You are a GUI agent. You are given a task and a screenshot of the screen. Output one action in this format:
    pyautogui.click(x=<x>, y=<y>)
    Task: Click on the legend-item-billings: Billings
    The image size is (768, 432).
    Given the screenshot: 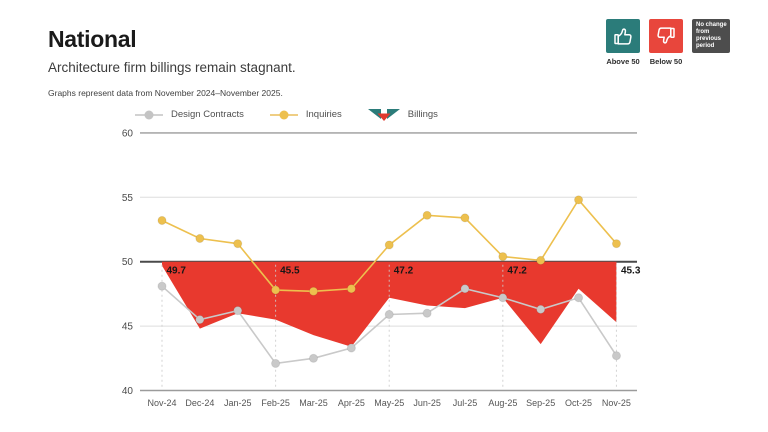 What is the action you would take?
    pyautogui.click(x=402, y=114)
    